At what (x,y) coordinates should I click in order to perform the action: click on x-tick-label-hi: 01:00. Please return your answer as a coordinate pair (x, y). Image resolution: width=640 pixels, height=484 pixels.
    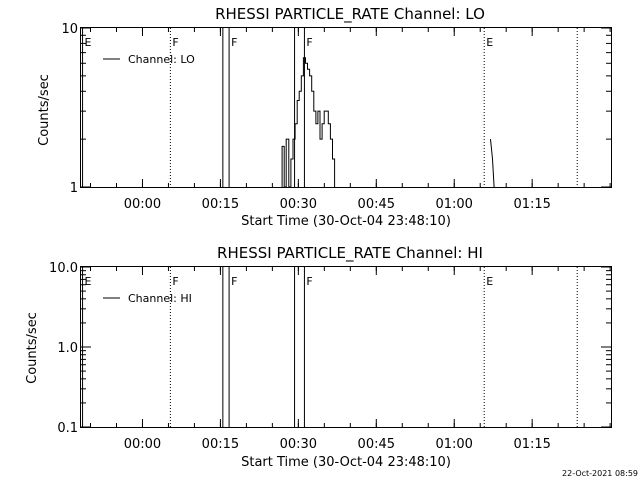
    Looking at the image, I should click on (453, 444).